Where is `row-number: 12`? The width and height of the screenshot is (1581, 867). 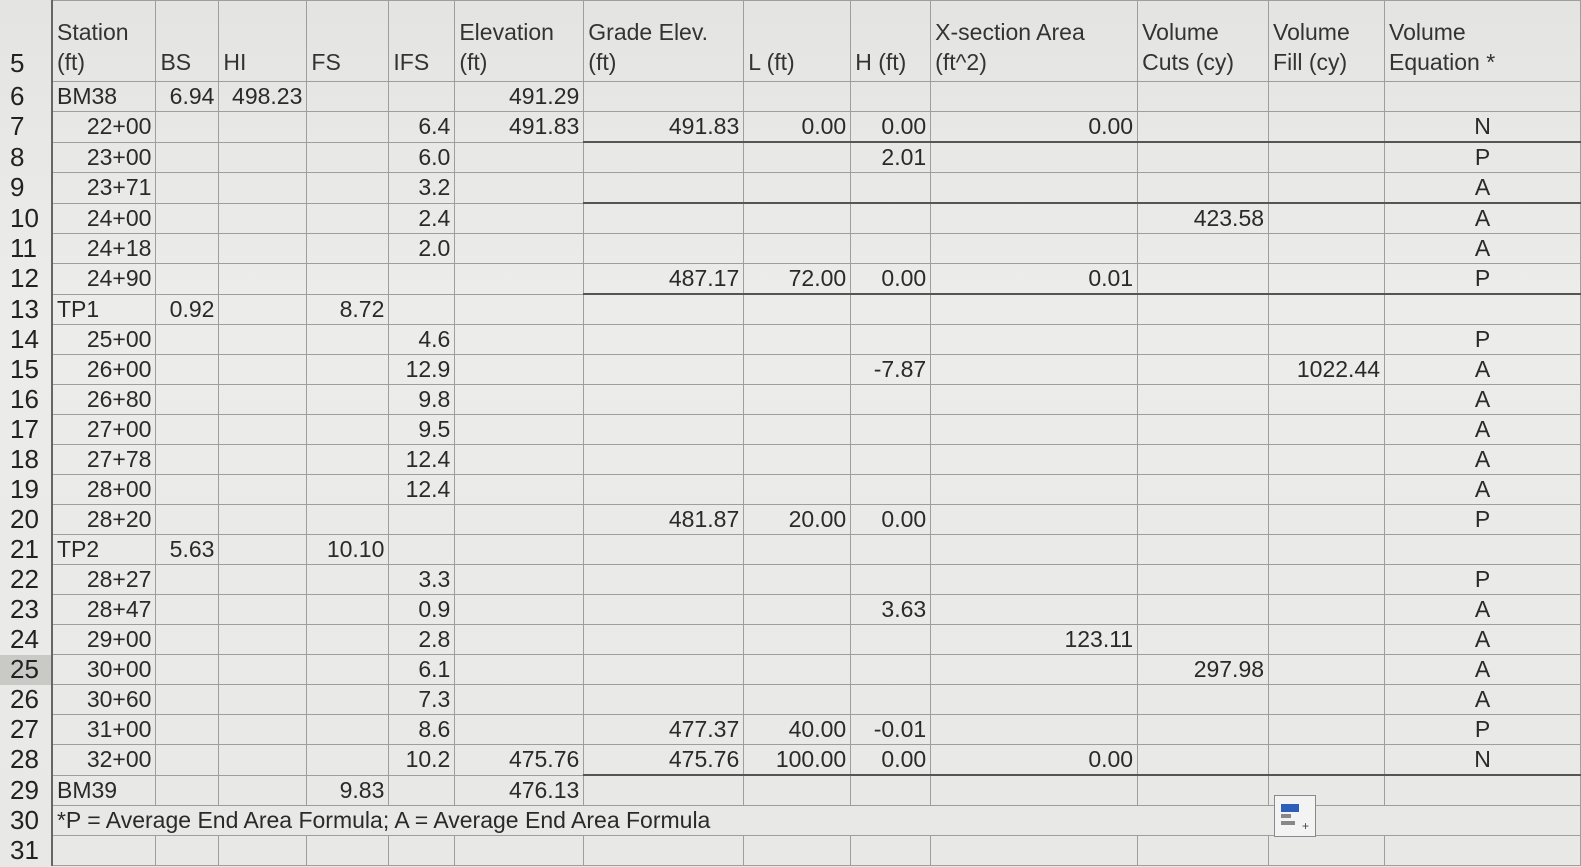 row-number: 12 is located at coordinates (26, 278).